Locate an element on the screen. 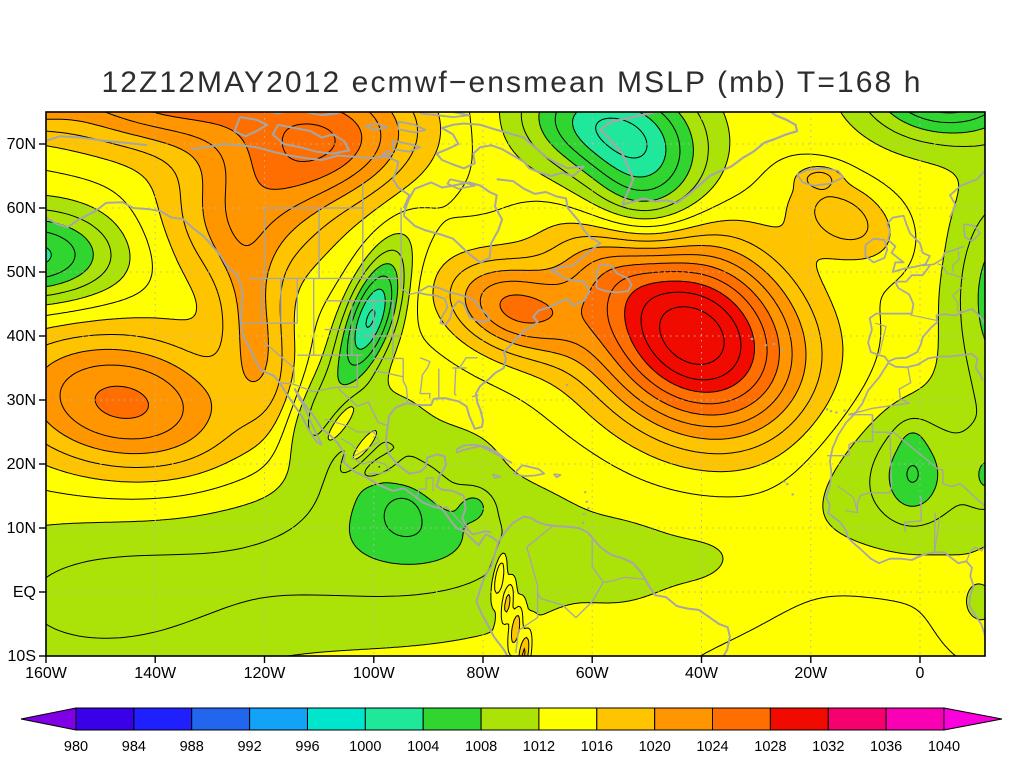  svg-text: 992 is located at coordinates (249, 747).